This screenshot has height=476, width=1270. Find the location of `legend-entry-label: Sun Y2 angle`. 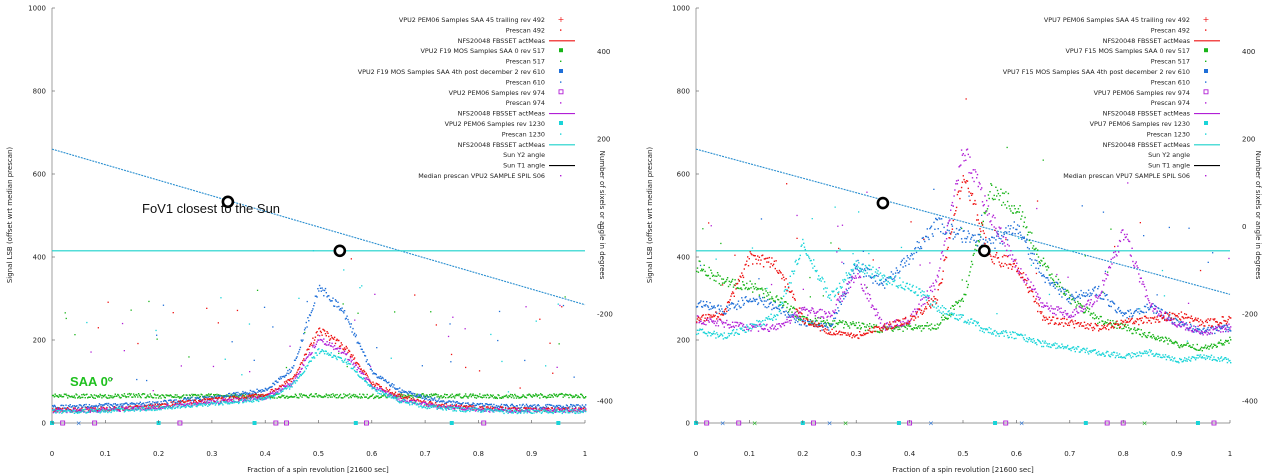

legend-entry-label: Sun Y2 angle is located at coordinates (524, 155).